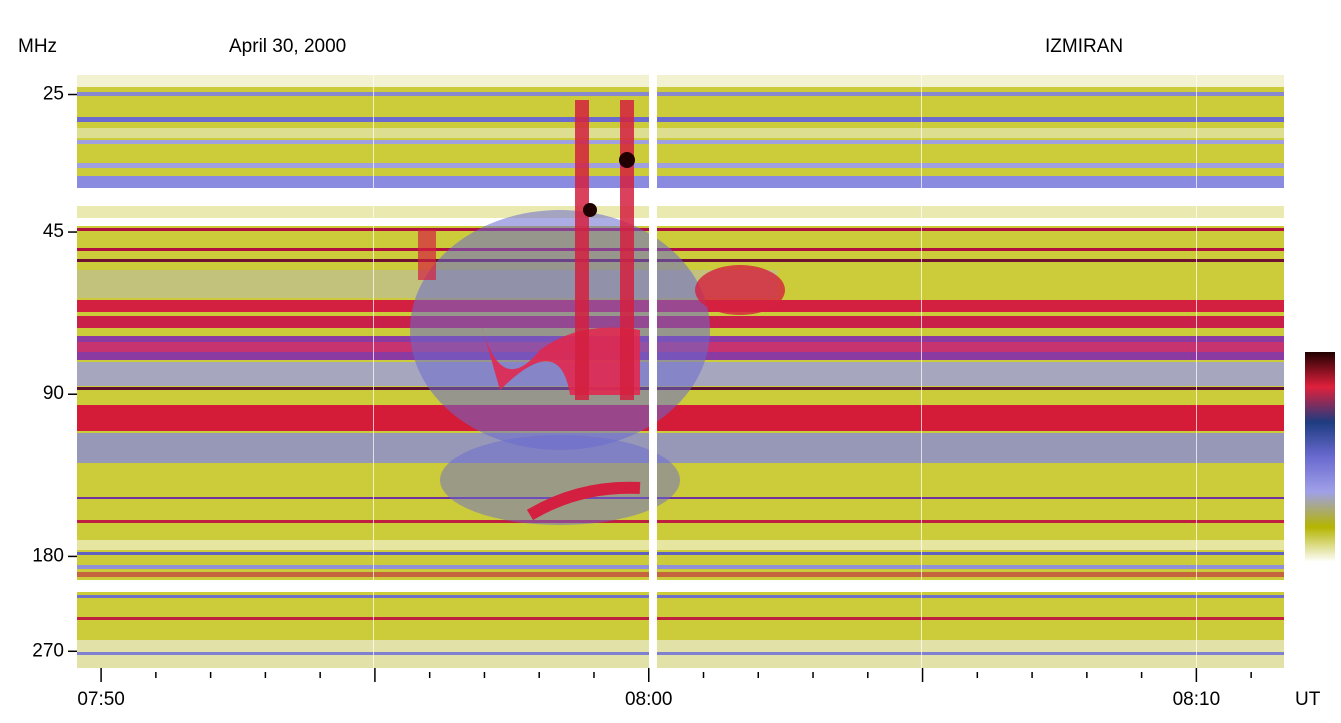 This screenshot has width=1341, height=723. I want to click on y-tick-label: 180, so click(48, 555).